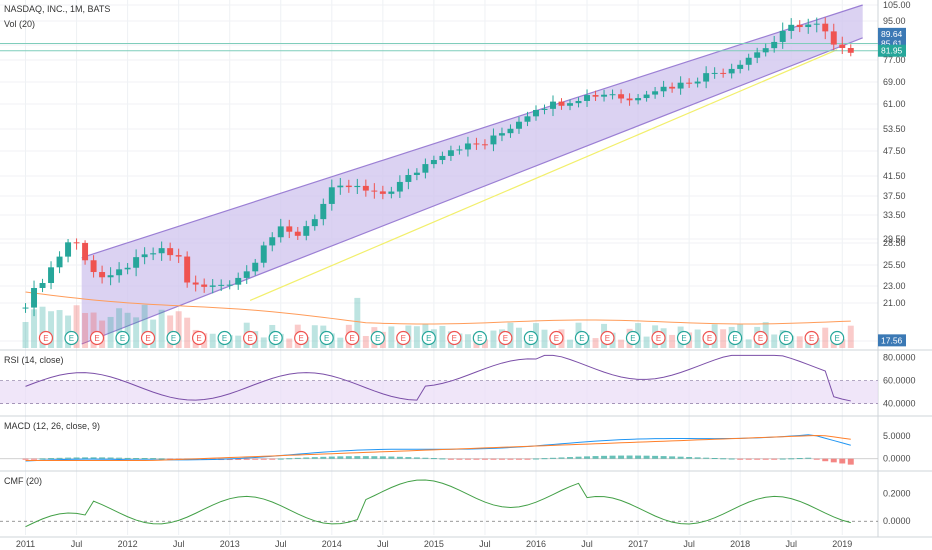 This screenshot has width=932, height=550. I want to click on macd-tick-label: 5.0000, so click(897, 436).